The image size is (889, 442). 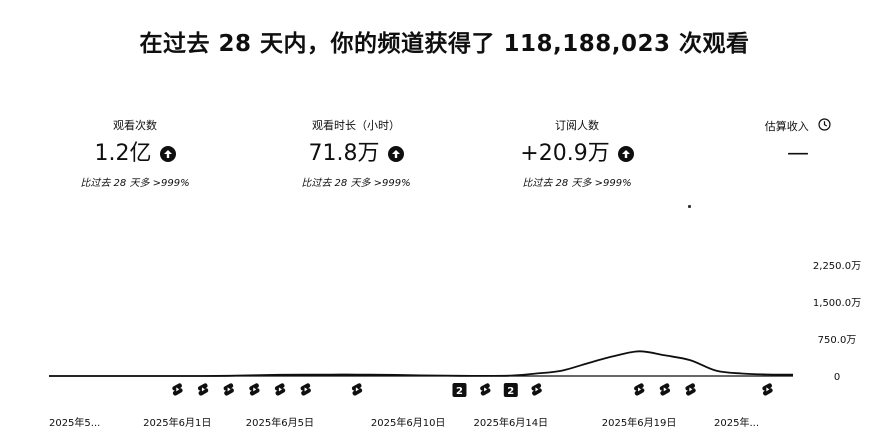 What do you see at coordinates (798, 153) in the screenshot?
I see `stat-value: —` at bounding box center [798, 153].